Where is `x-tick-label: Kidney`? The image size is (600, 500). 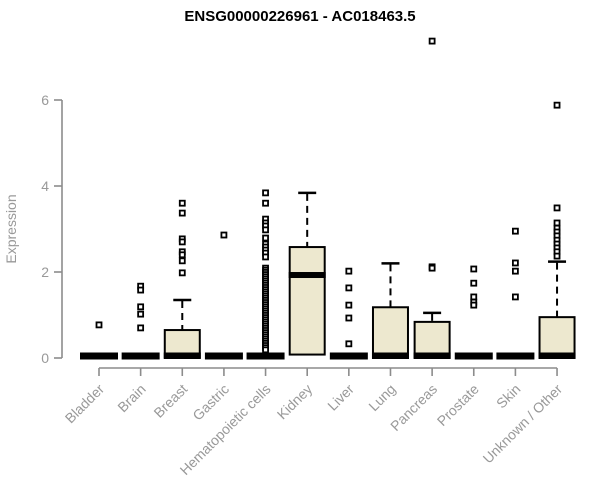 x-tick-label: Kidney is located at coordinates (295, 402).